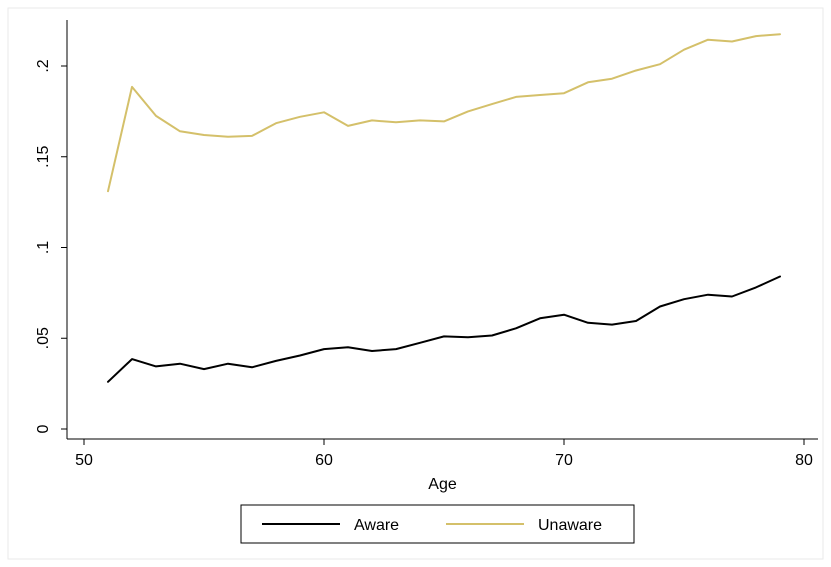 The width and height of the screenshot is (831, 567). What do you see at coordinates (43, 428) in the screenshot?
I see `y-tick-label: 0` at bounding box center [43, 428].